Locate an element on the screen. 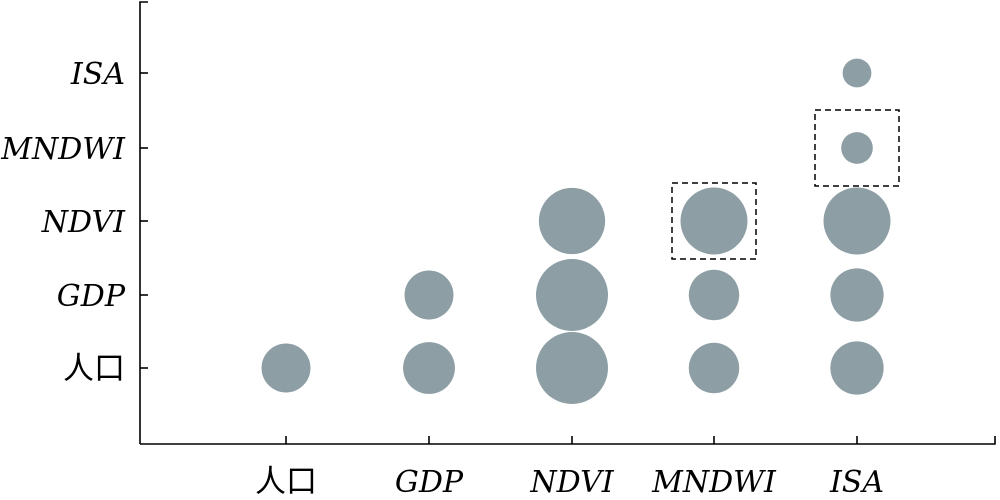 The width and height of the screenshot is (1000, 500). y-tick-label: ISA is located at coordinates (97, 74).